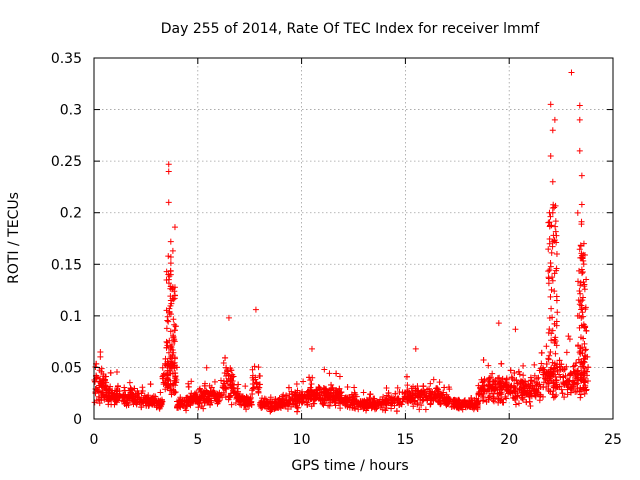 The height and width of the screenshot is (480, 640). Describe the element at coordinates (66, 265) in the screenshot. I see `y-tick-label: 0.15` at that location.